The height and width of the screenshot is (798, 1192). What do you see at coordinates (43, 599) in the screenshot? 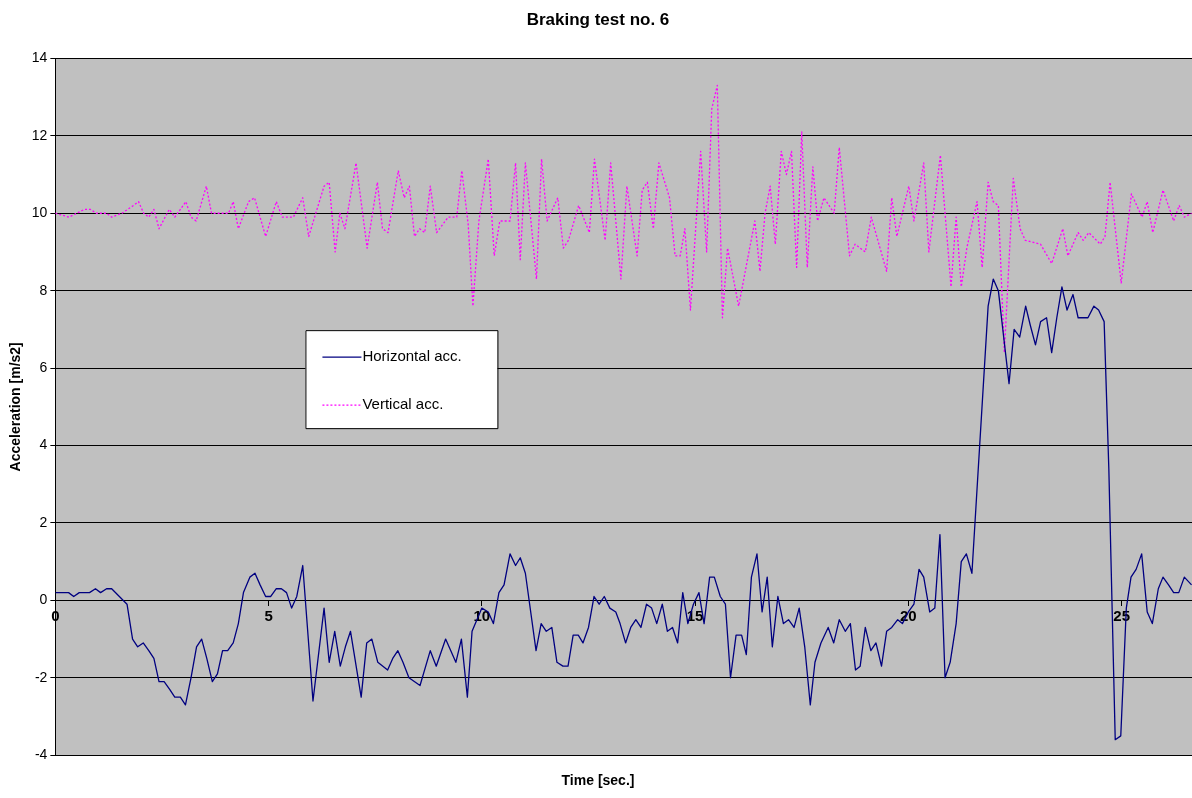
I see `y-tick-label: 0` at bounding box center [43, 599].